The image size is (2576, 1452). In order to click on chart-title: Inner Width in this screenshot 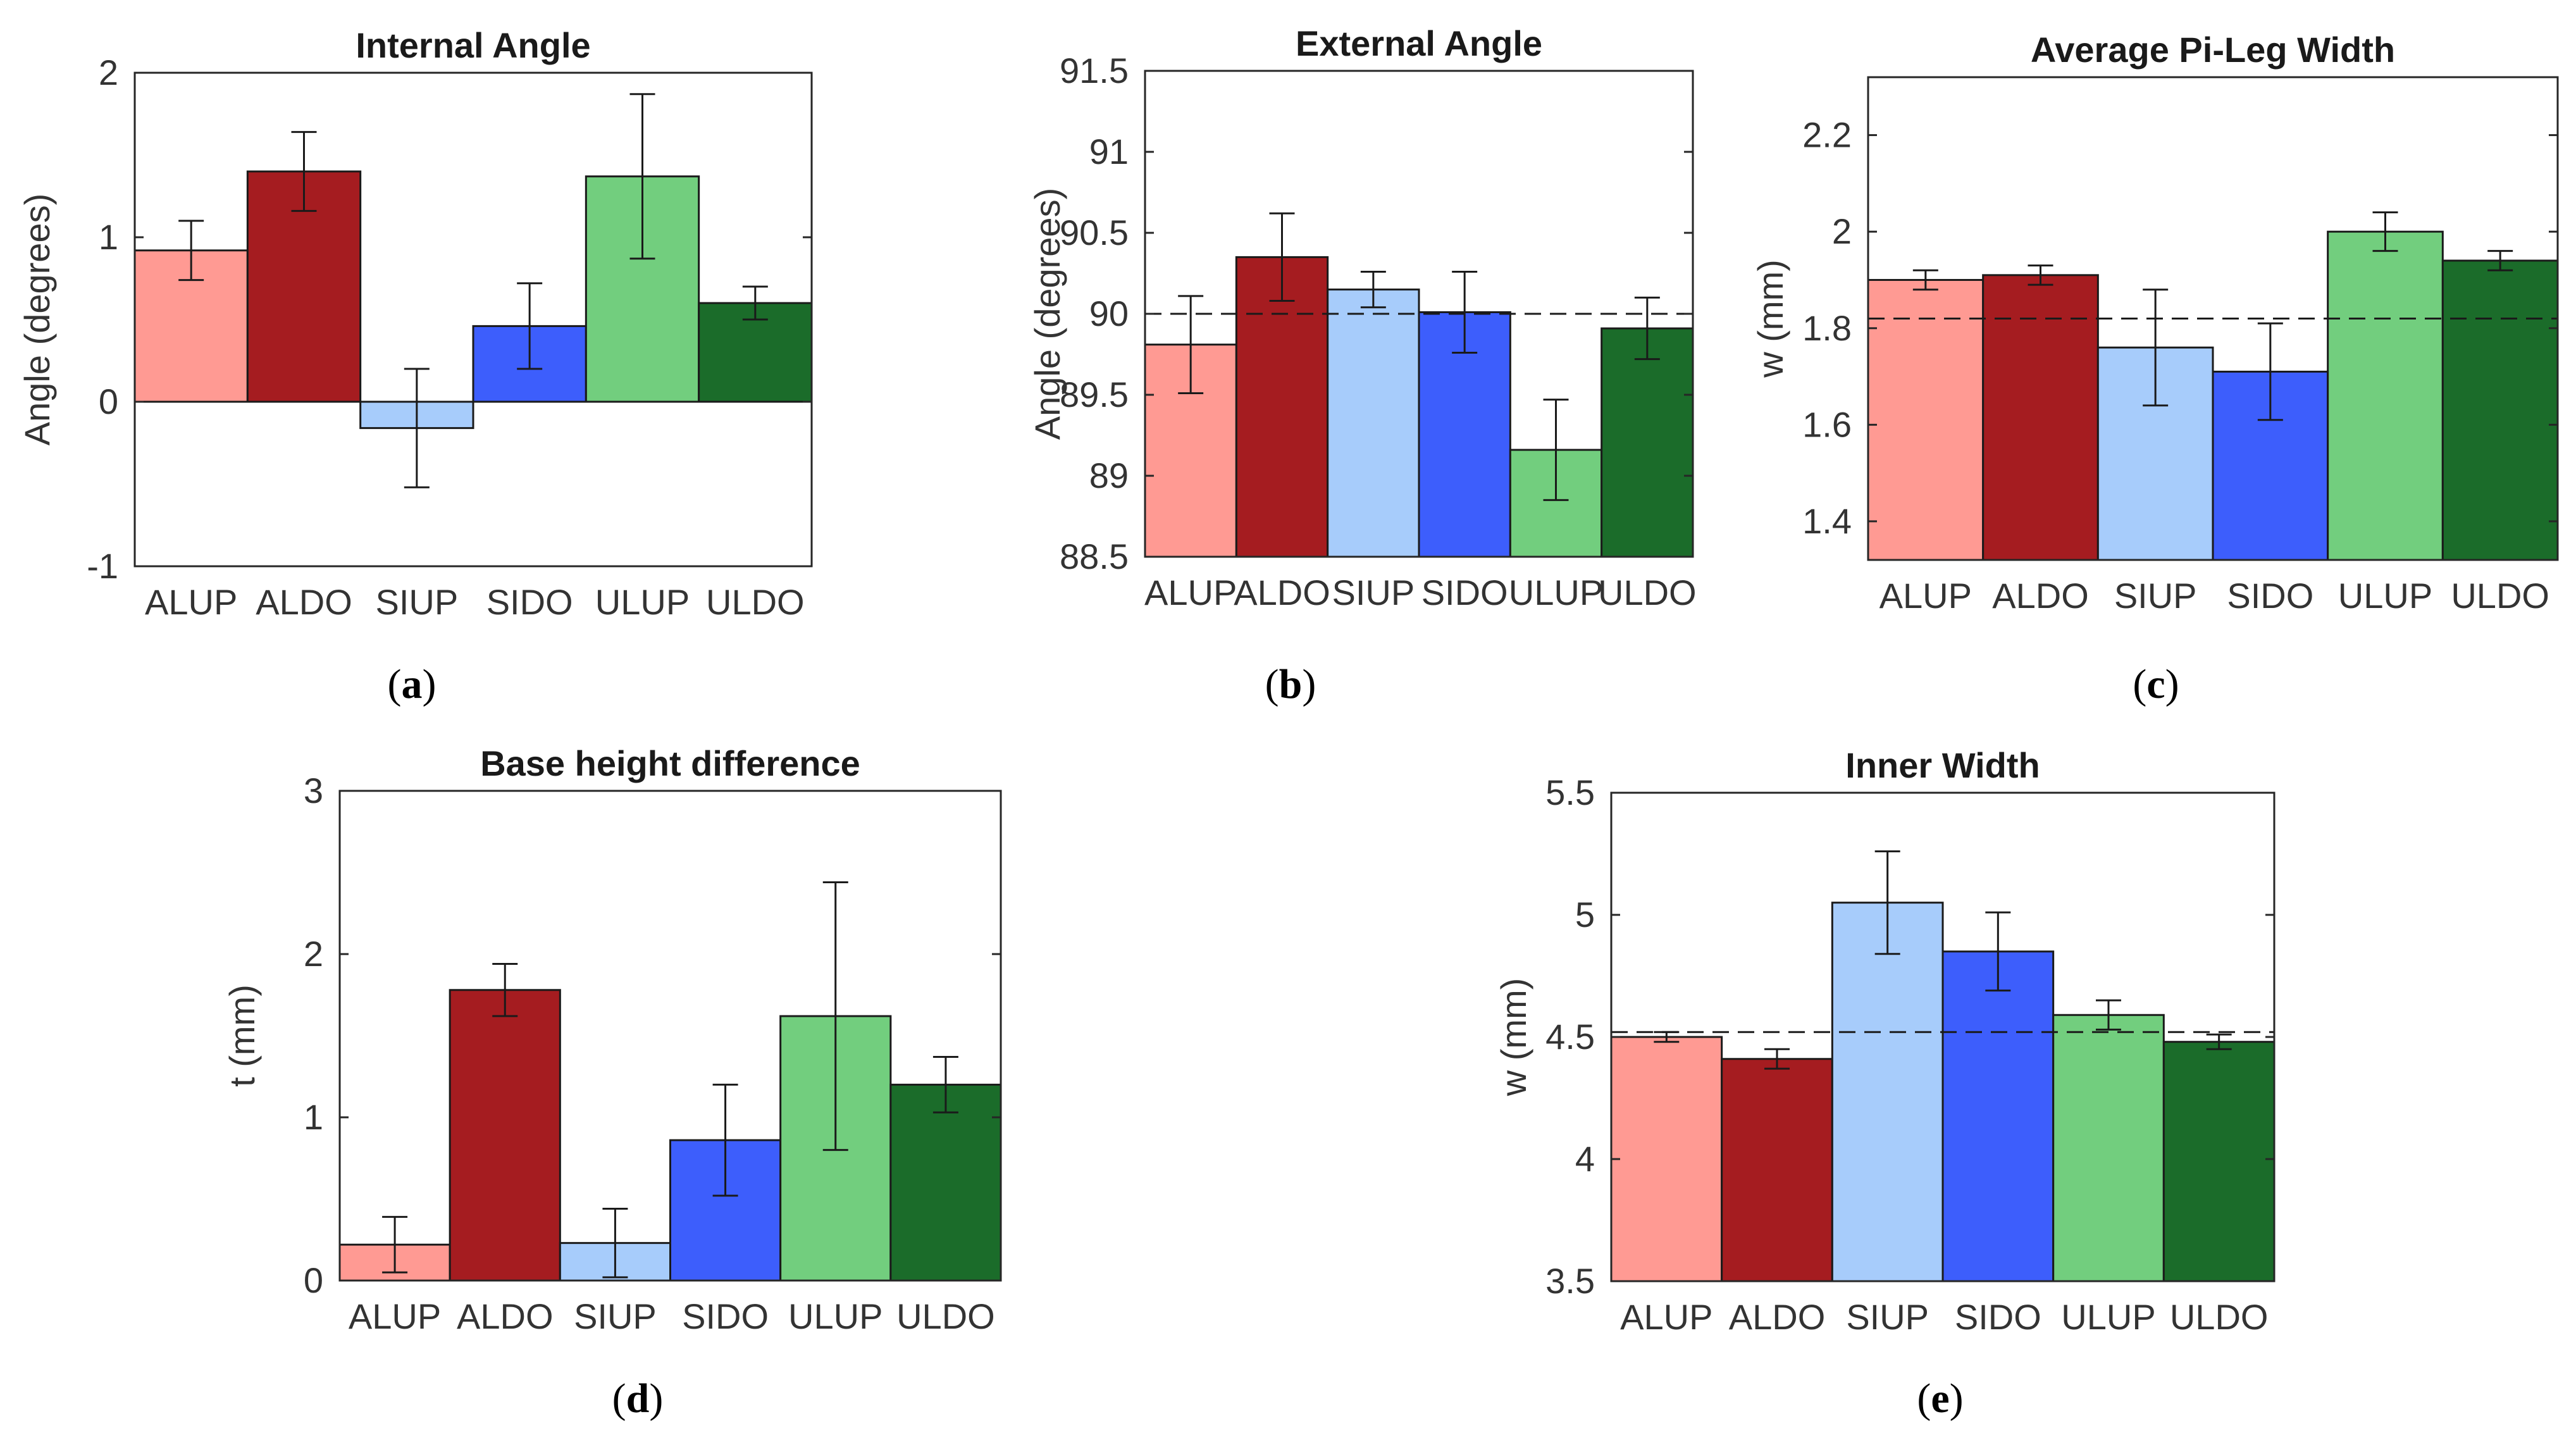, I will do `click(1943, 765)`.